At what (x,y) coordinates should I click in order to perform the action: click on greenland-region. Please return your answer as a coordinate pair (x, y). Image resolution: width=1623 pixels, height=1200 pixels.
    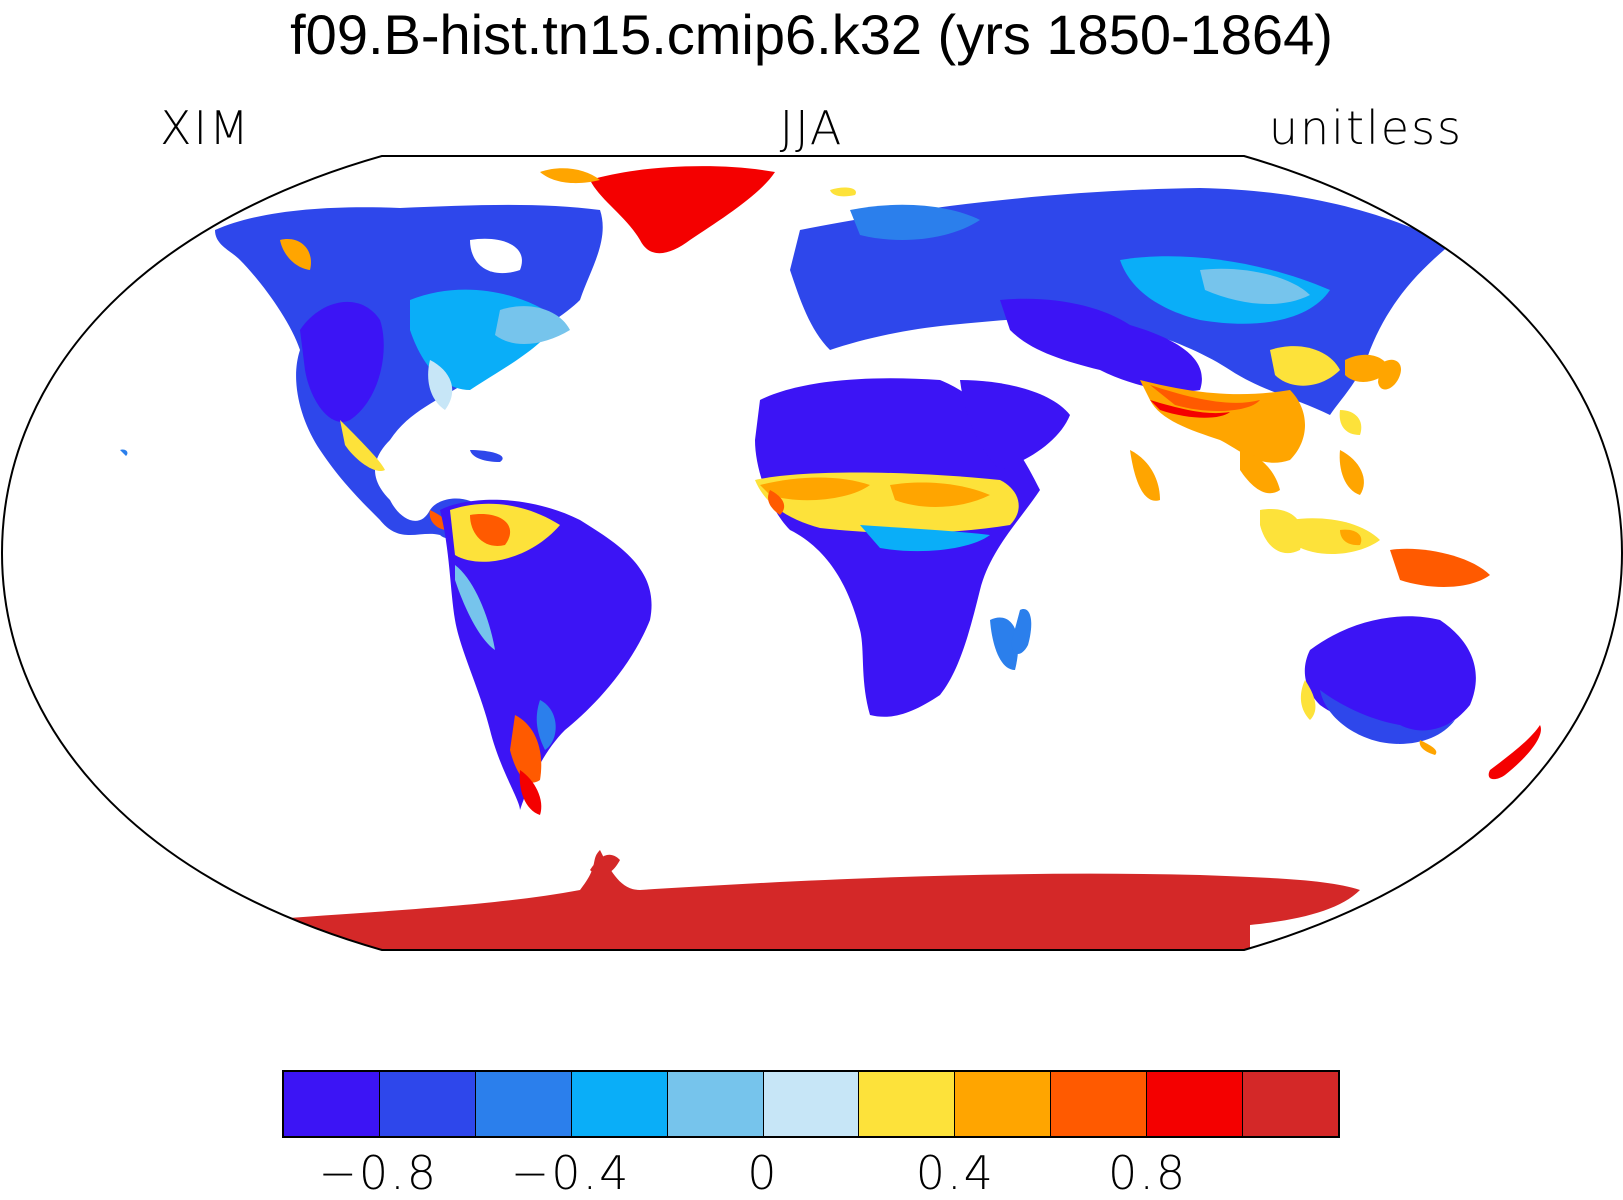
    Looking at the image, I should click on (682, 210).